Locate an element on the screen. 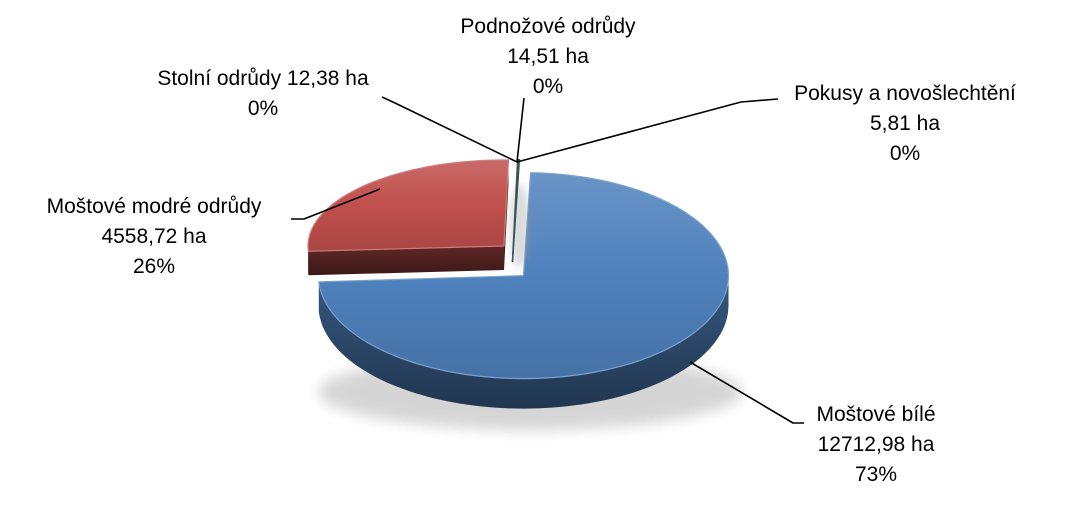  slice-label-value: 4558,72 ha is located at coordinates (154, 236).